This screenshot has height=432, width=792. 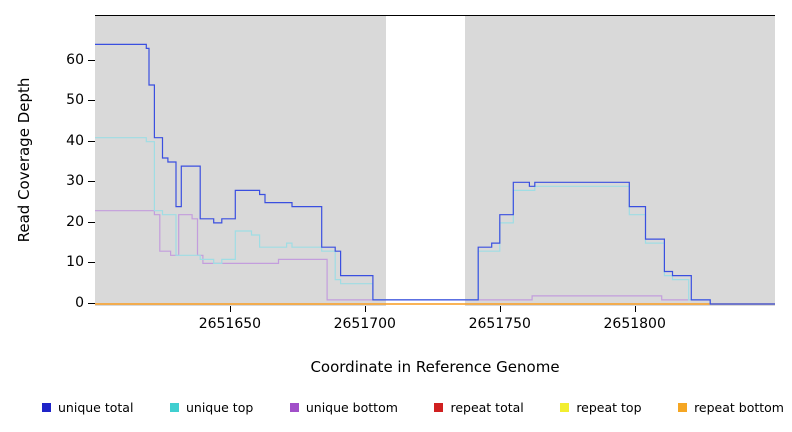 What do you see at coordinates (609, 407) in the screenshot?
I see `legend-label: repeat top` at bounding box center [609, 407].